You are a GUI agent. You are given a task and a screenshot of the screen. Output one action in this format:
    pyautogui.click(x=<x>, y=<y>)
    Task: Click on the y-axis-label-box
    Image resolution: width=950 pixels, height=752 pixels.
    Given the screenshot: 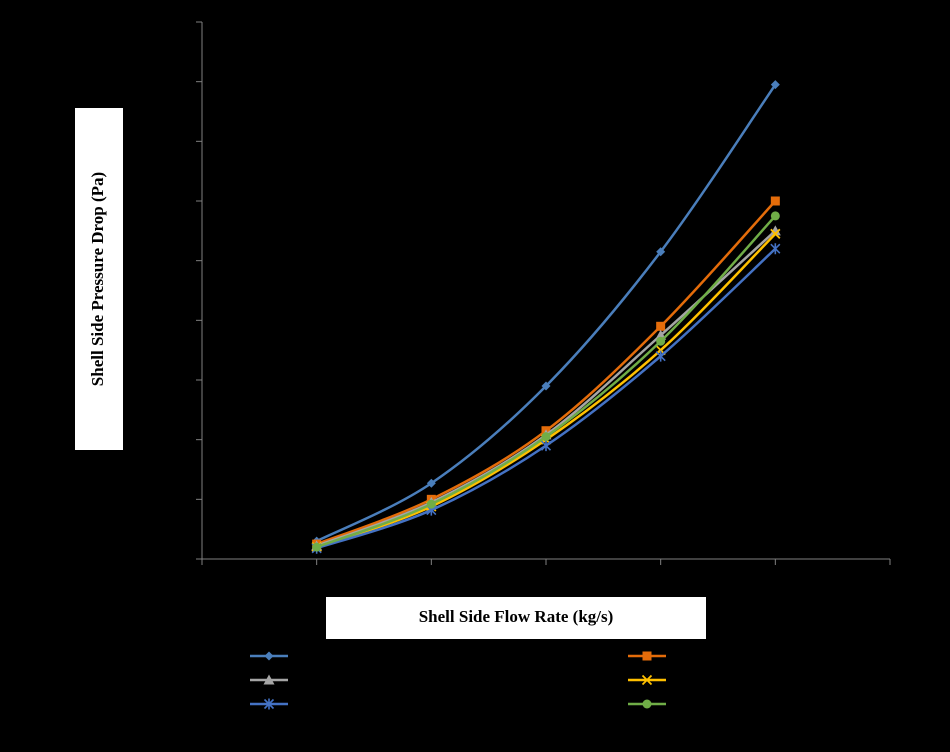 What is the action you would take?
    pyautogui.click(x=99, y=279)
    